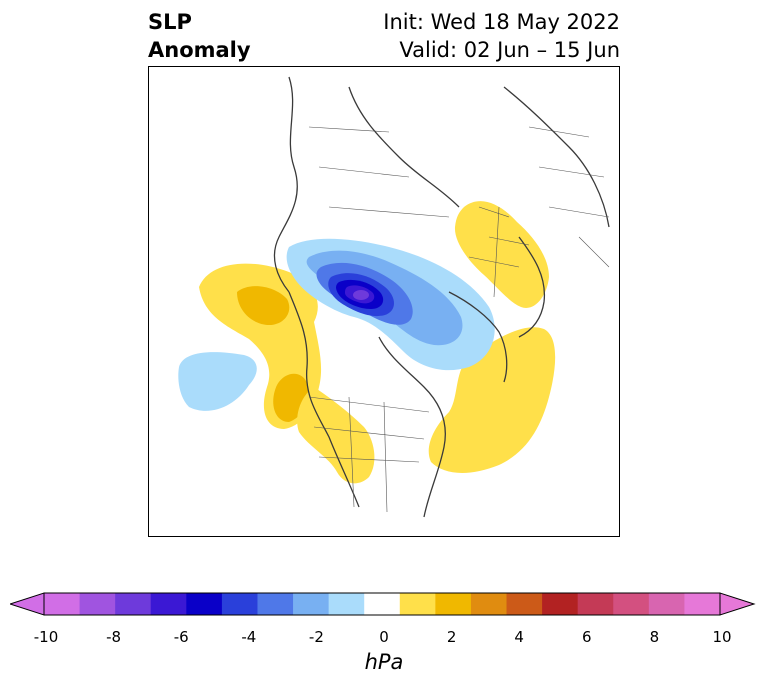 The width and height of the screenshot is (768, 686). What do you see at coordinates (509, 50) in the screenshot?
I see `valid-range: Valid: 02 Jun – 15 Jun` at bounding box center [509, 50].